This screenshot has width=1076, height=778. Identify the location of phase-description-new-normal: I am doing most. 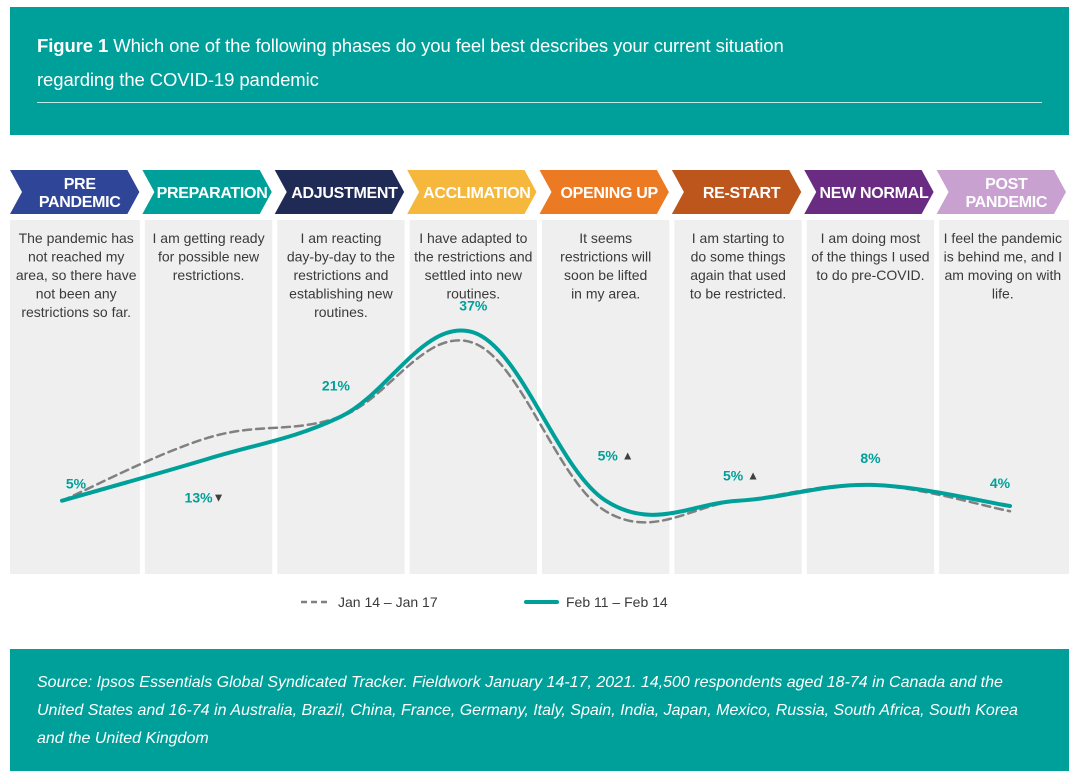
(871, 238).